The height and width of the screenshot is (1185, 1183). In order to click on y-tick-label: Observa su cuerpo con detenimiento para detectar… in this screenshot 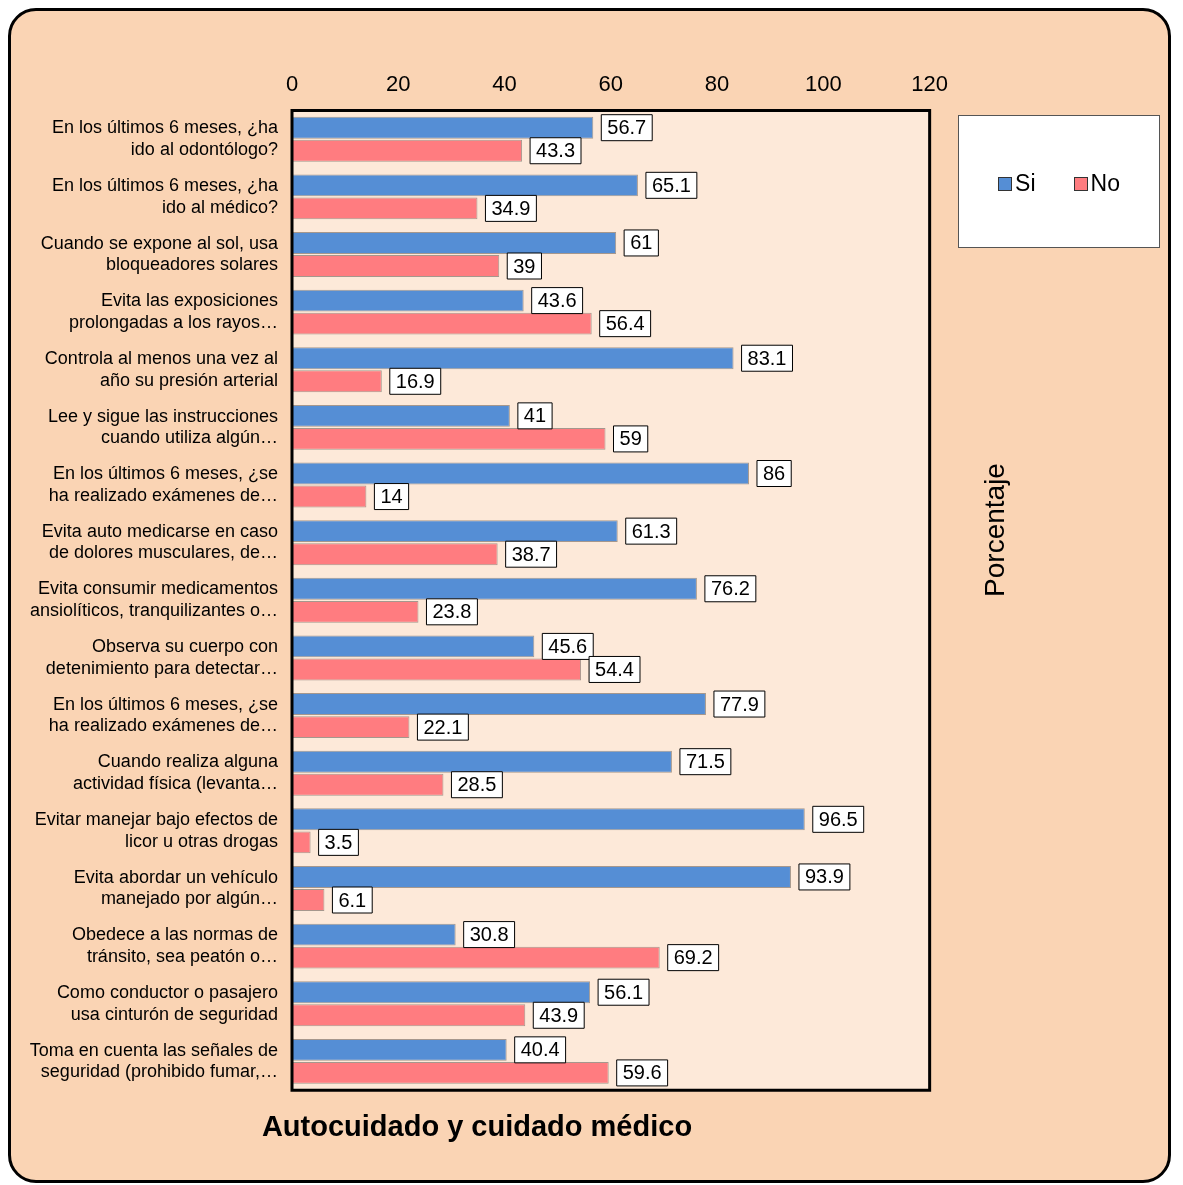, I will do `click(161, 657)`.